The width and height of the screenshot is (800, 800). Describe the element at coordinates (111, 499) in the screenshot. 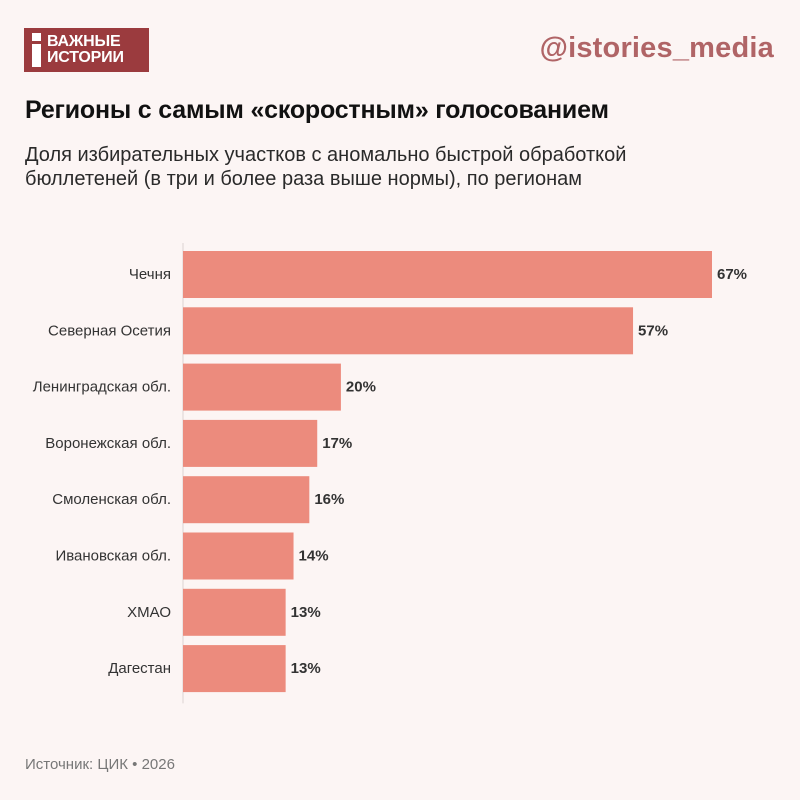

I see `category-label: Смоленская обл.` at that location.